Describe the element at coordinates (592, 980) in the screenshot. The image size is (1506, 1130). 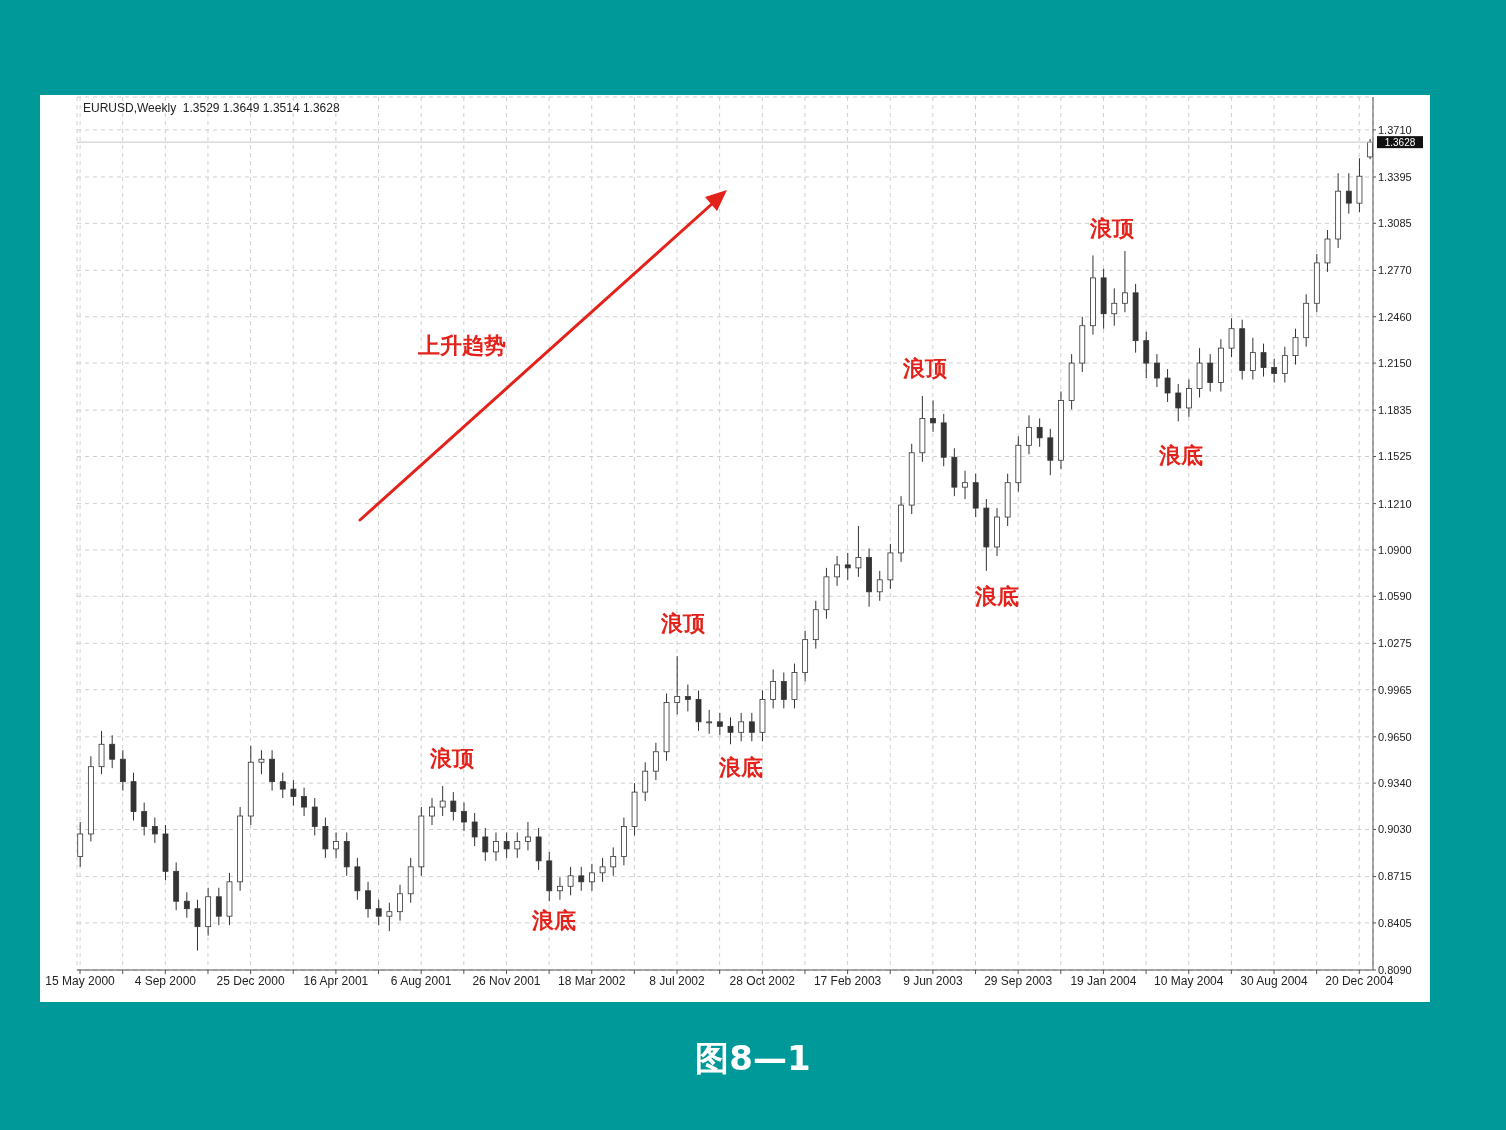
I see `x-tick-label: 18 Mar 2002` at that location.